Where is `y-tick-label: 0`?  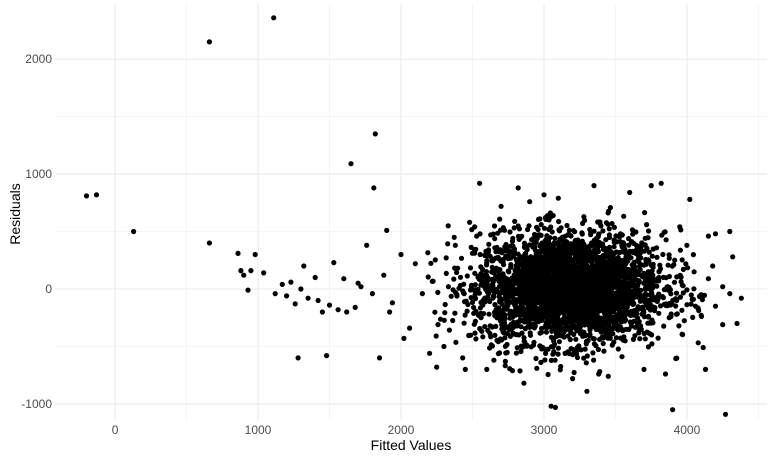 y-tick-label: 0 is located at coordinates (48, 289).